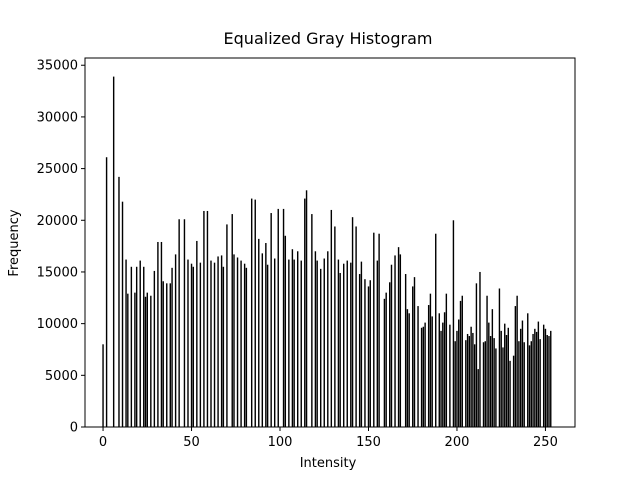 Image resolution: width=640 pixels, height=484 pixels. What do you see at coordinates (103, 442) in the screenshot?
I see `x-tick-label: 0` at bounding box center [103, 442].